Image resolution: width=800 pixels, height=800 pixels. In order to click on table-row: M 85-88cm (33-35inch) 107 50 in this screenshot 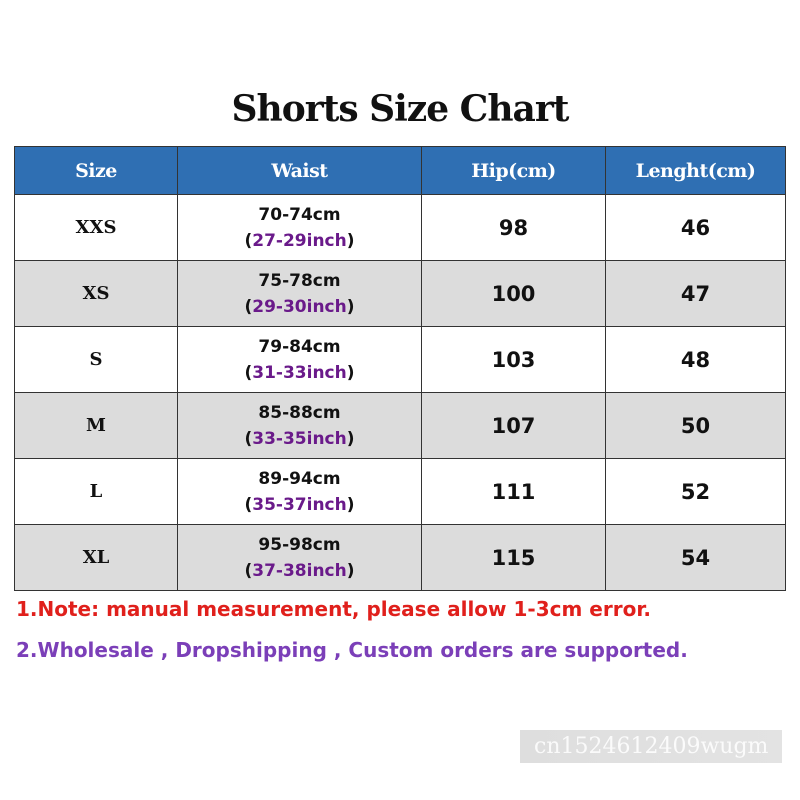, I will do `click(400, 425)`.